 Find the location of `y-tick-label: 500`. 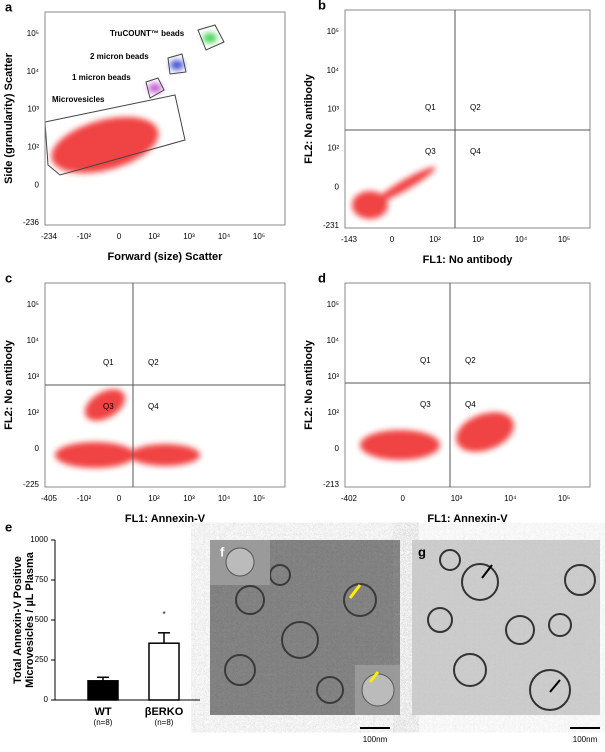

y-tick-label: 500 is located at coordinates (42, 619).